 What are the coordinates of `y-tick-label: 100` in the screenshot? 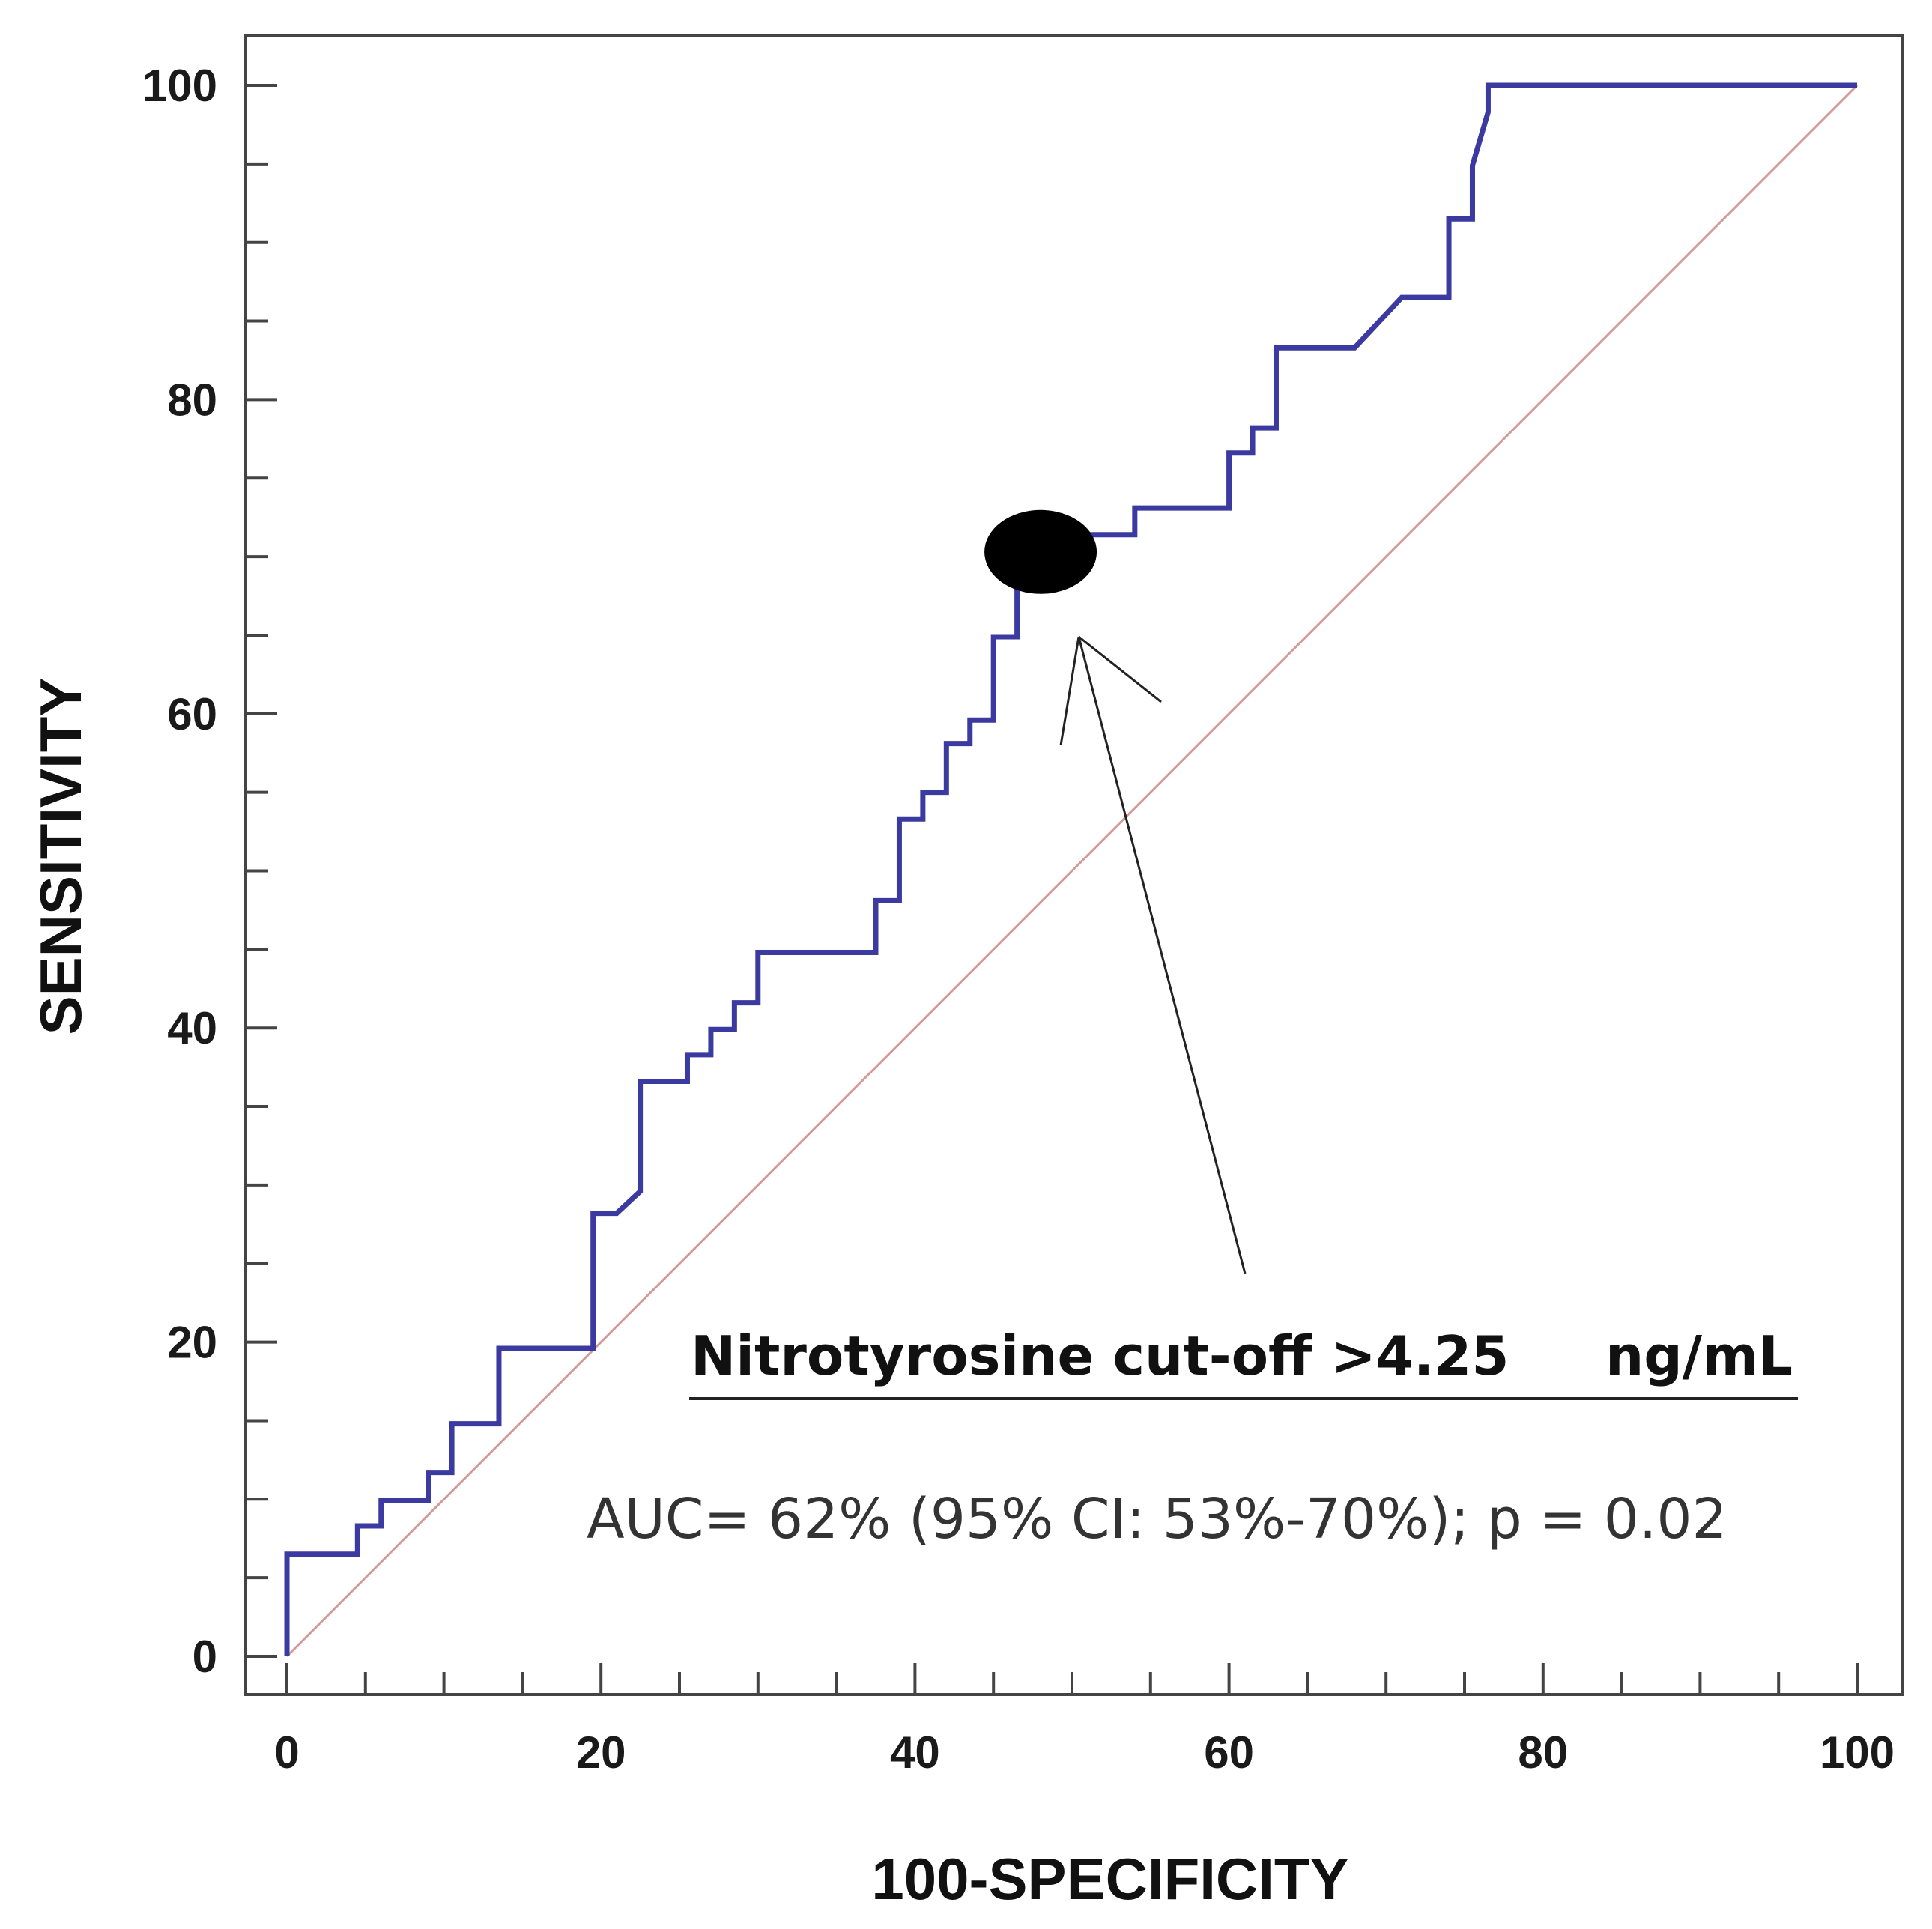 It's located at (179, 86).